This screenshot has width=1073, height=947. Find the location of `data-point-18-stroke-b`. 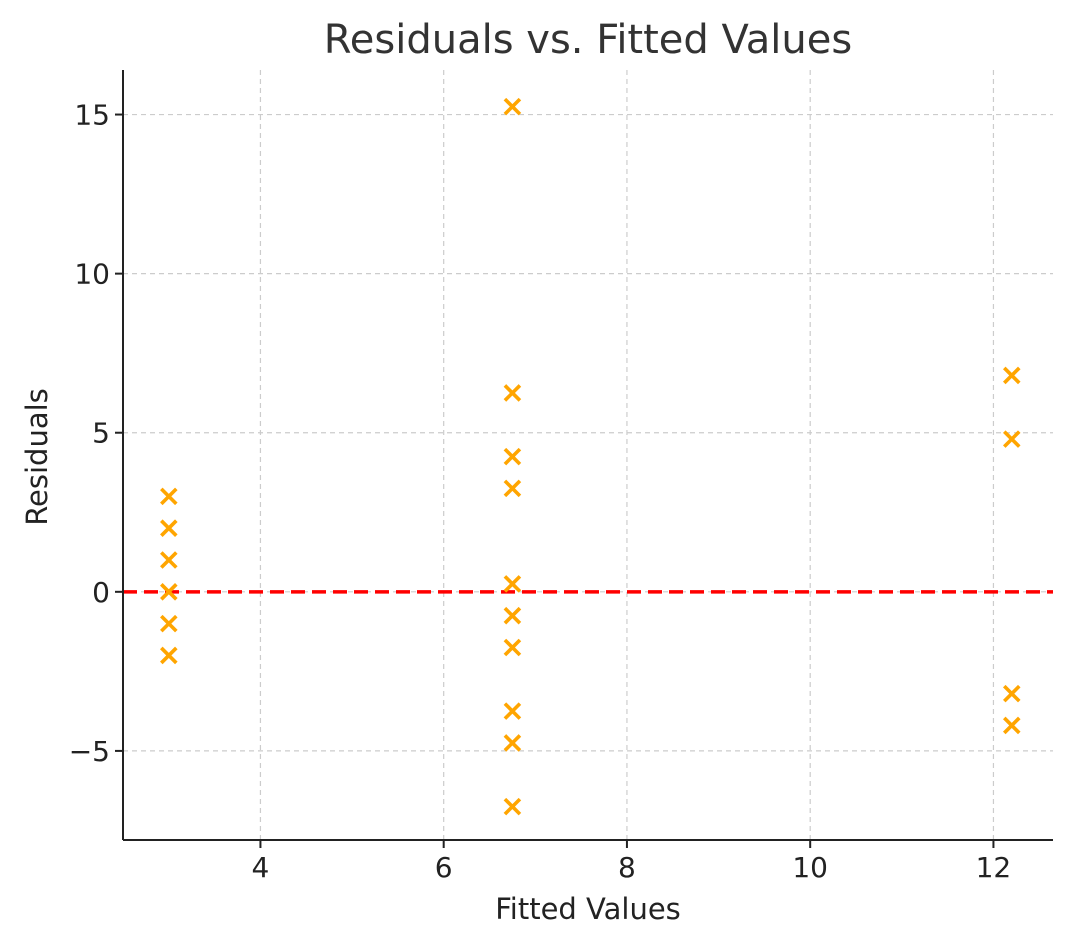

data-point-18-stroke-b is located at coordinates (1011, 693).